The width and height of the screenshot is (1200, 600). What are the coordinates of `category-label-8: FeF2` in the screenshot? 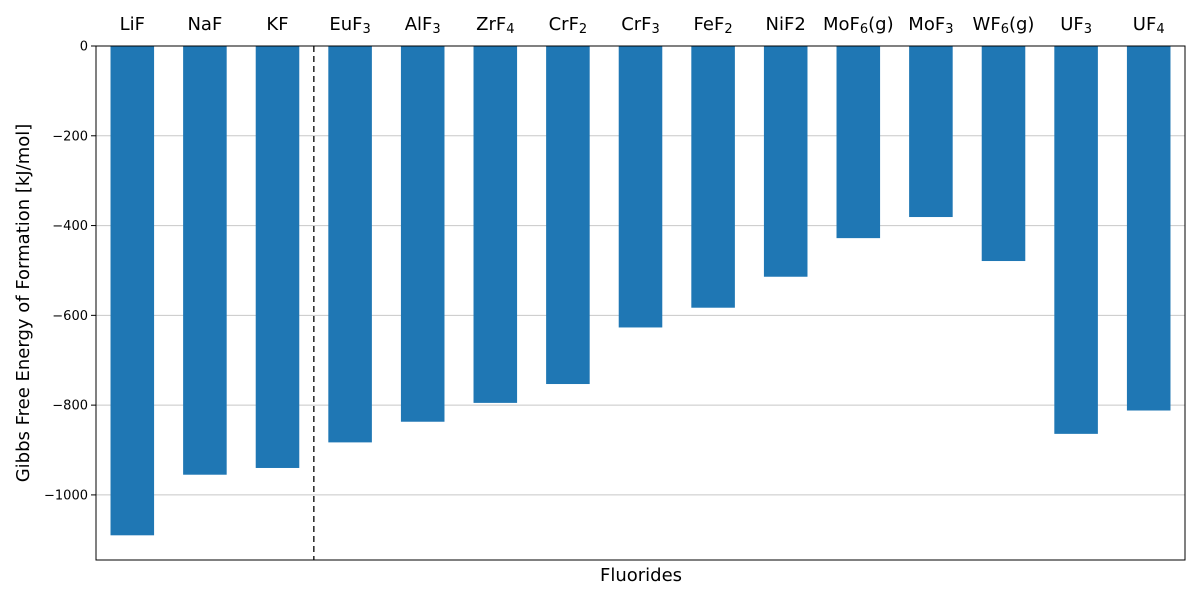 It's located at (713, 25).